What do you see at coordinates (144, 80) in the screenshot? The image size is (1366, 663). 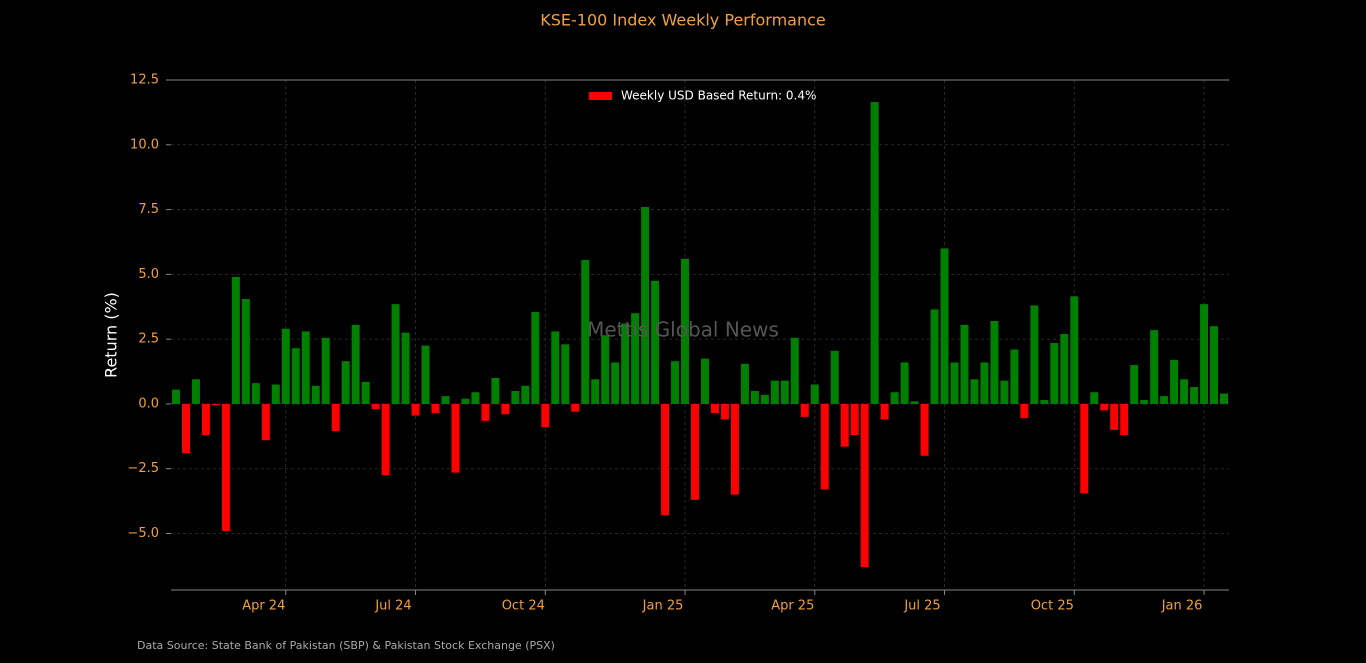 I see `y-tick-label: 12.5` at bounding box center [144, 80].